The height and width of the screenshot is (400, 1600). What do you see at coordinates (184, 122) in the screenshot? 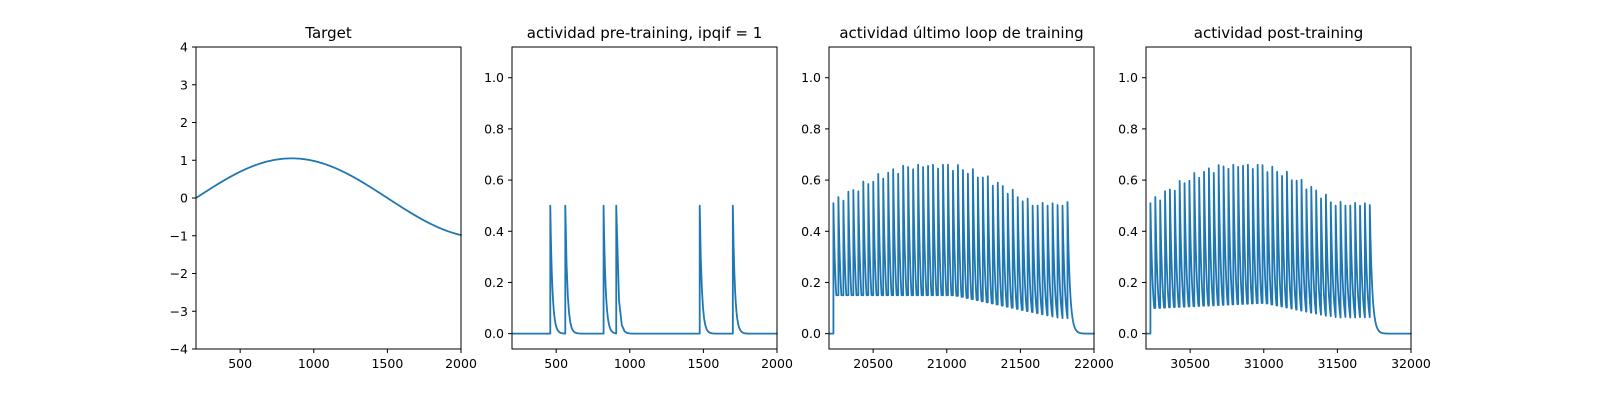
I see `y-tick-label: 2` at bounding box center [184, 122].